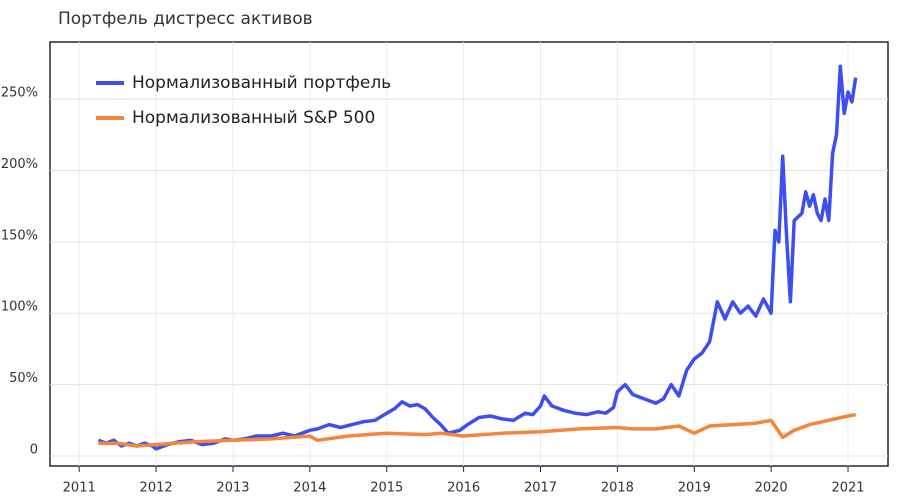 This screenshot has width=910, height=504. What do you see at coordinates (617, 488) in the screenshot?
I see `x-tick-label: 2018` at bounding box center [617, 488].